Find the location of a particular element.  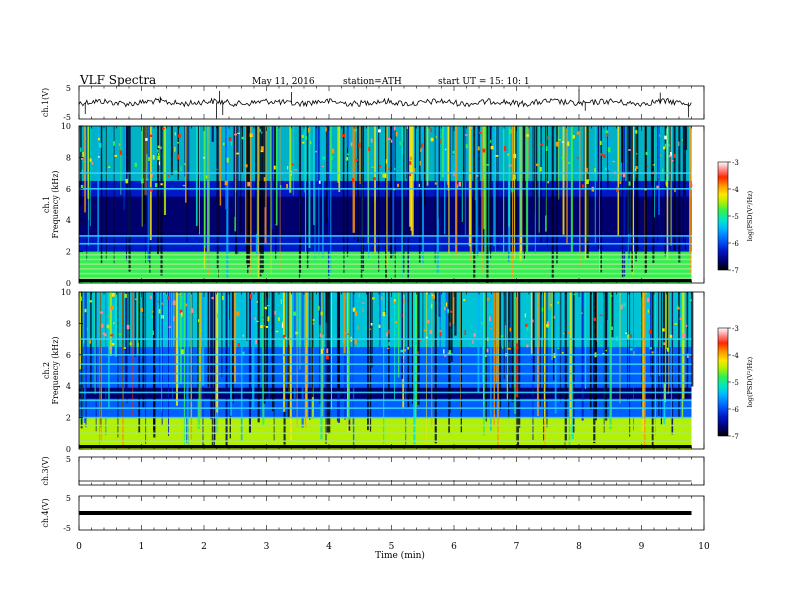

colorbar-tick-label: -5 is located at coordinates (735, 217).